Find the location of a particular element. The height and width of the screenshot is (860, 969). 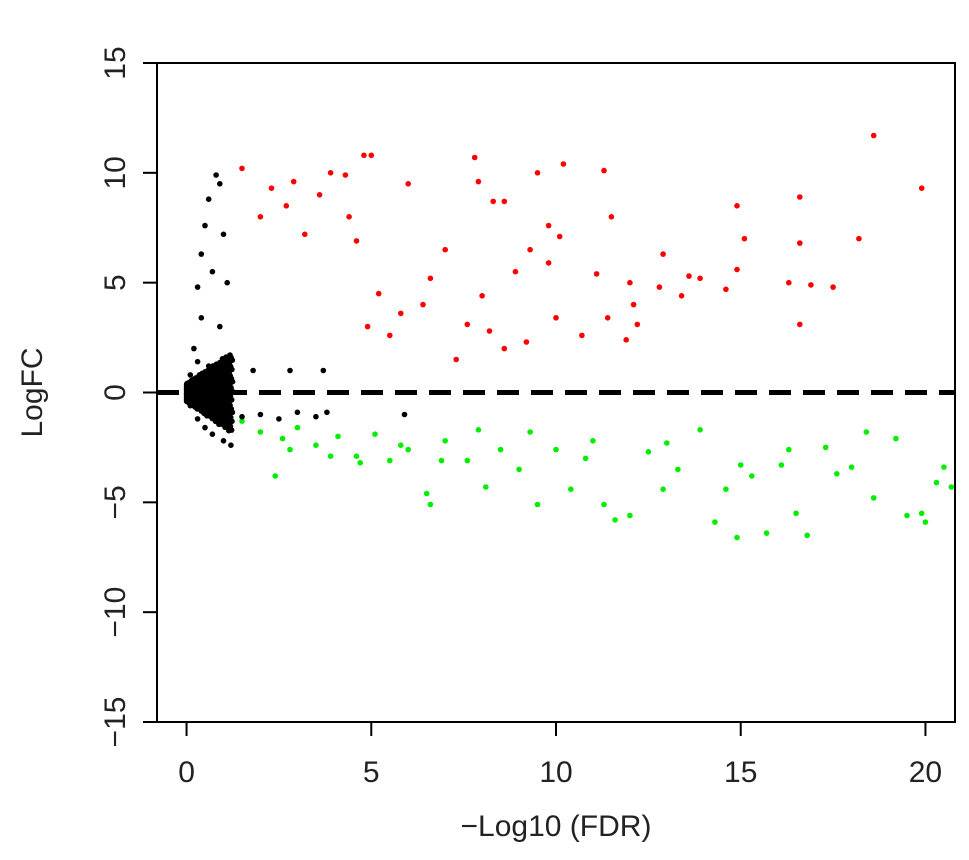

y-tick-label: 0 is located at coordinates (115, 392).